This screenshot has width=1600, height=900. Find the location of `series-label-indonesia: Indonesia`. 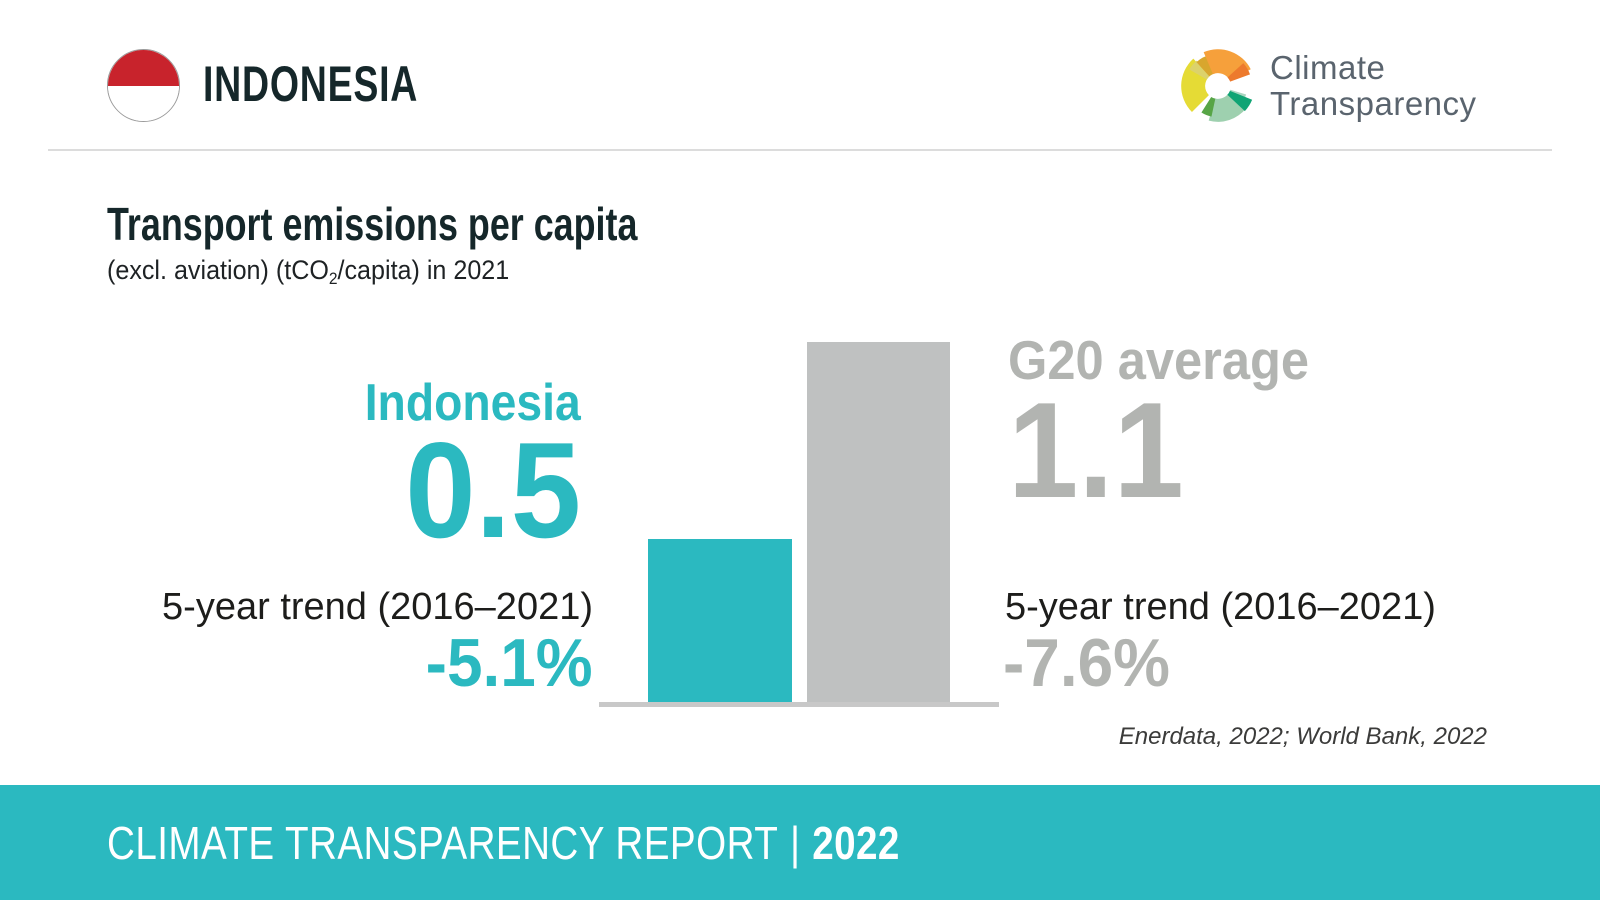

series-label-indonesia: Indonesia is located at coordinates (472, 403).